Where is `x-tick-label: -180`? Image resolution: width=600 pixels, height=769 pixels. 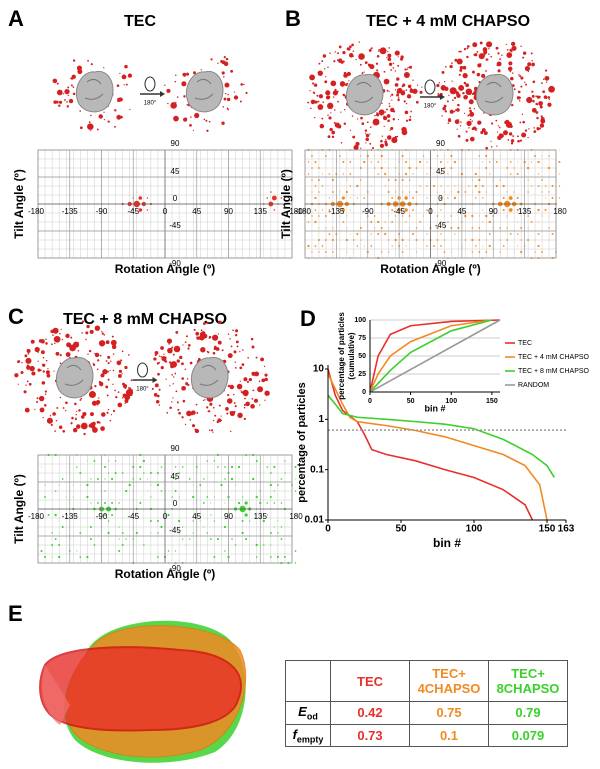 x-tick-label: -180 is located at coordinates (36, 516).